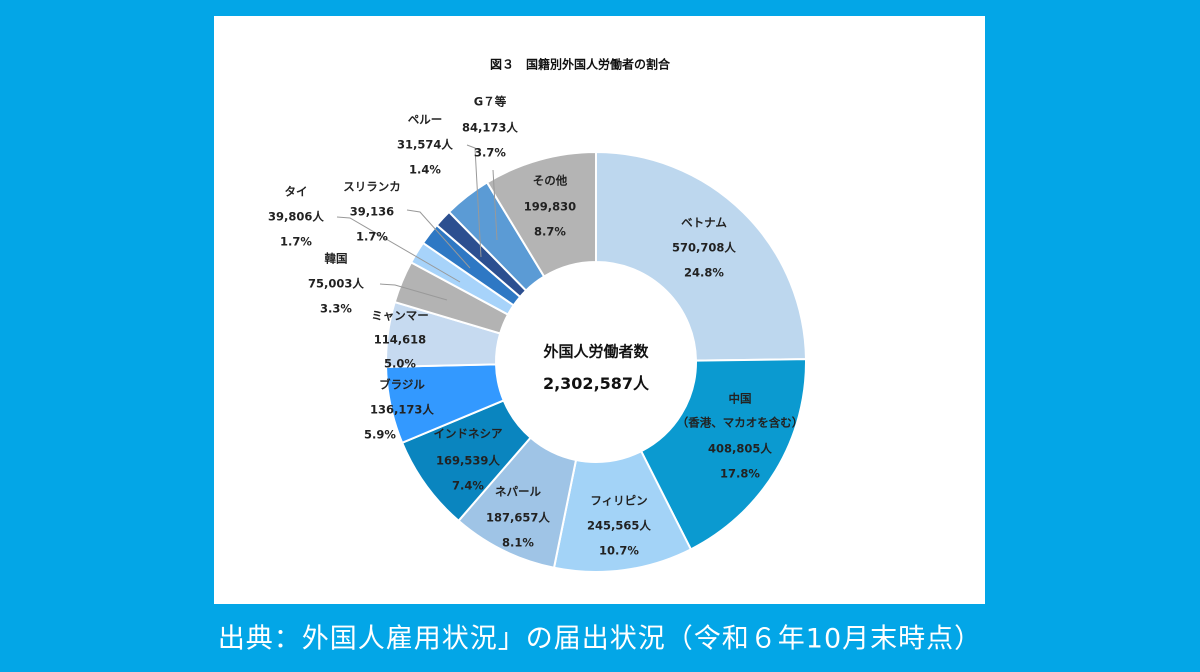 The width and height of the screenshot is (1200, 672). Describe the element at coordinates (425, 144) in the screenshot. I see `slice-label-value-10: 31,574人` at that location.